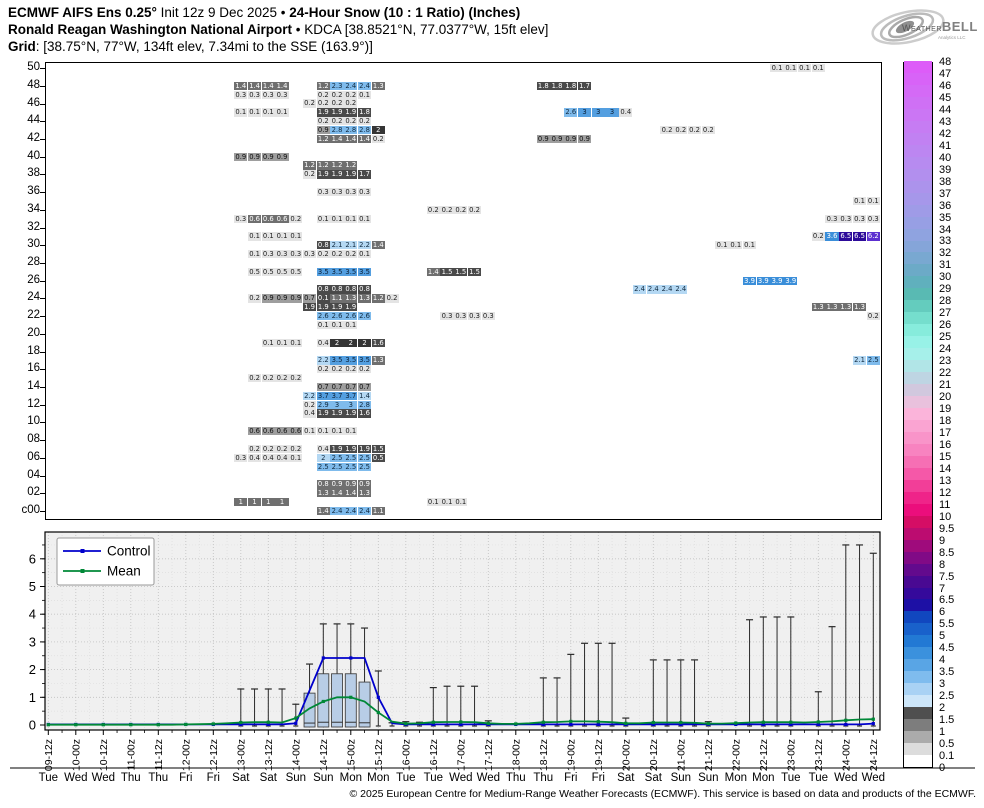  What do you see at coordinates (364, 387) in the screenshot?
I see `member-value-cell: 0.7` at bounding box center [364, 387].